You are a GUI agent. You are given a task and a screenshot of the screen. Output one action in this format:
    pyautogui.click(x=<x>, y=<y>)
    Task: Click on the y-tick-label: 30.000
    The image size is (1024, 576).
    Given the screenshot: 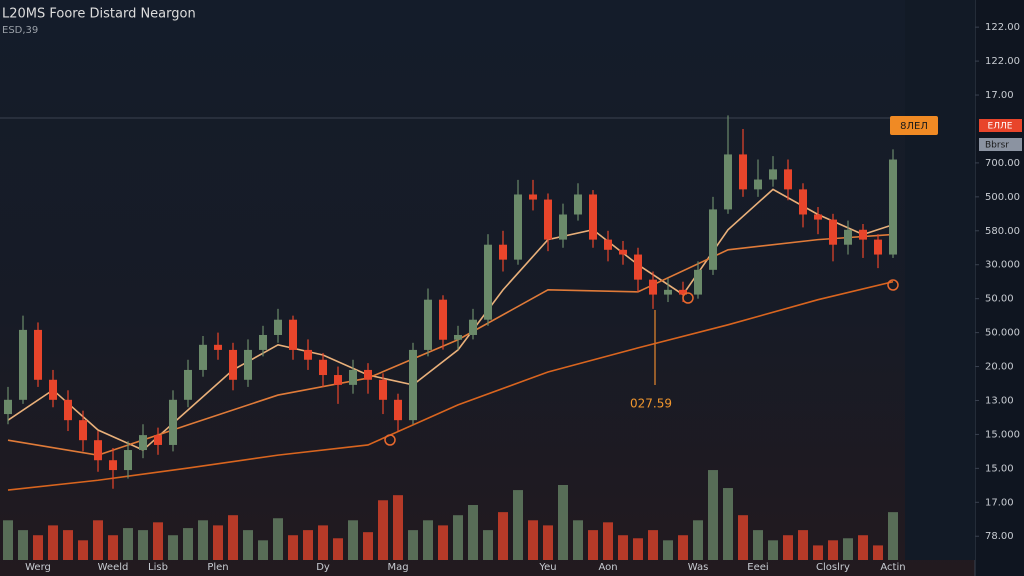 What is the action you would take?
    pyautogui.click(x=1002, y=265)
    